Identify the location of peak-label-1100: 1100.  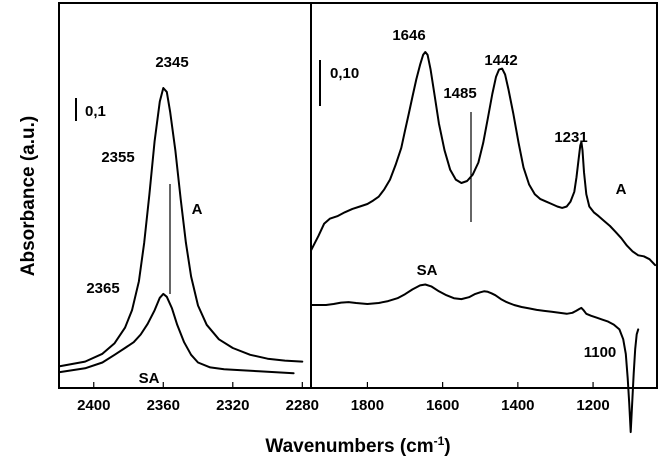
(600, 352).